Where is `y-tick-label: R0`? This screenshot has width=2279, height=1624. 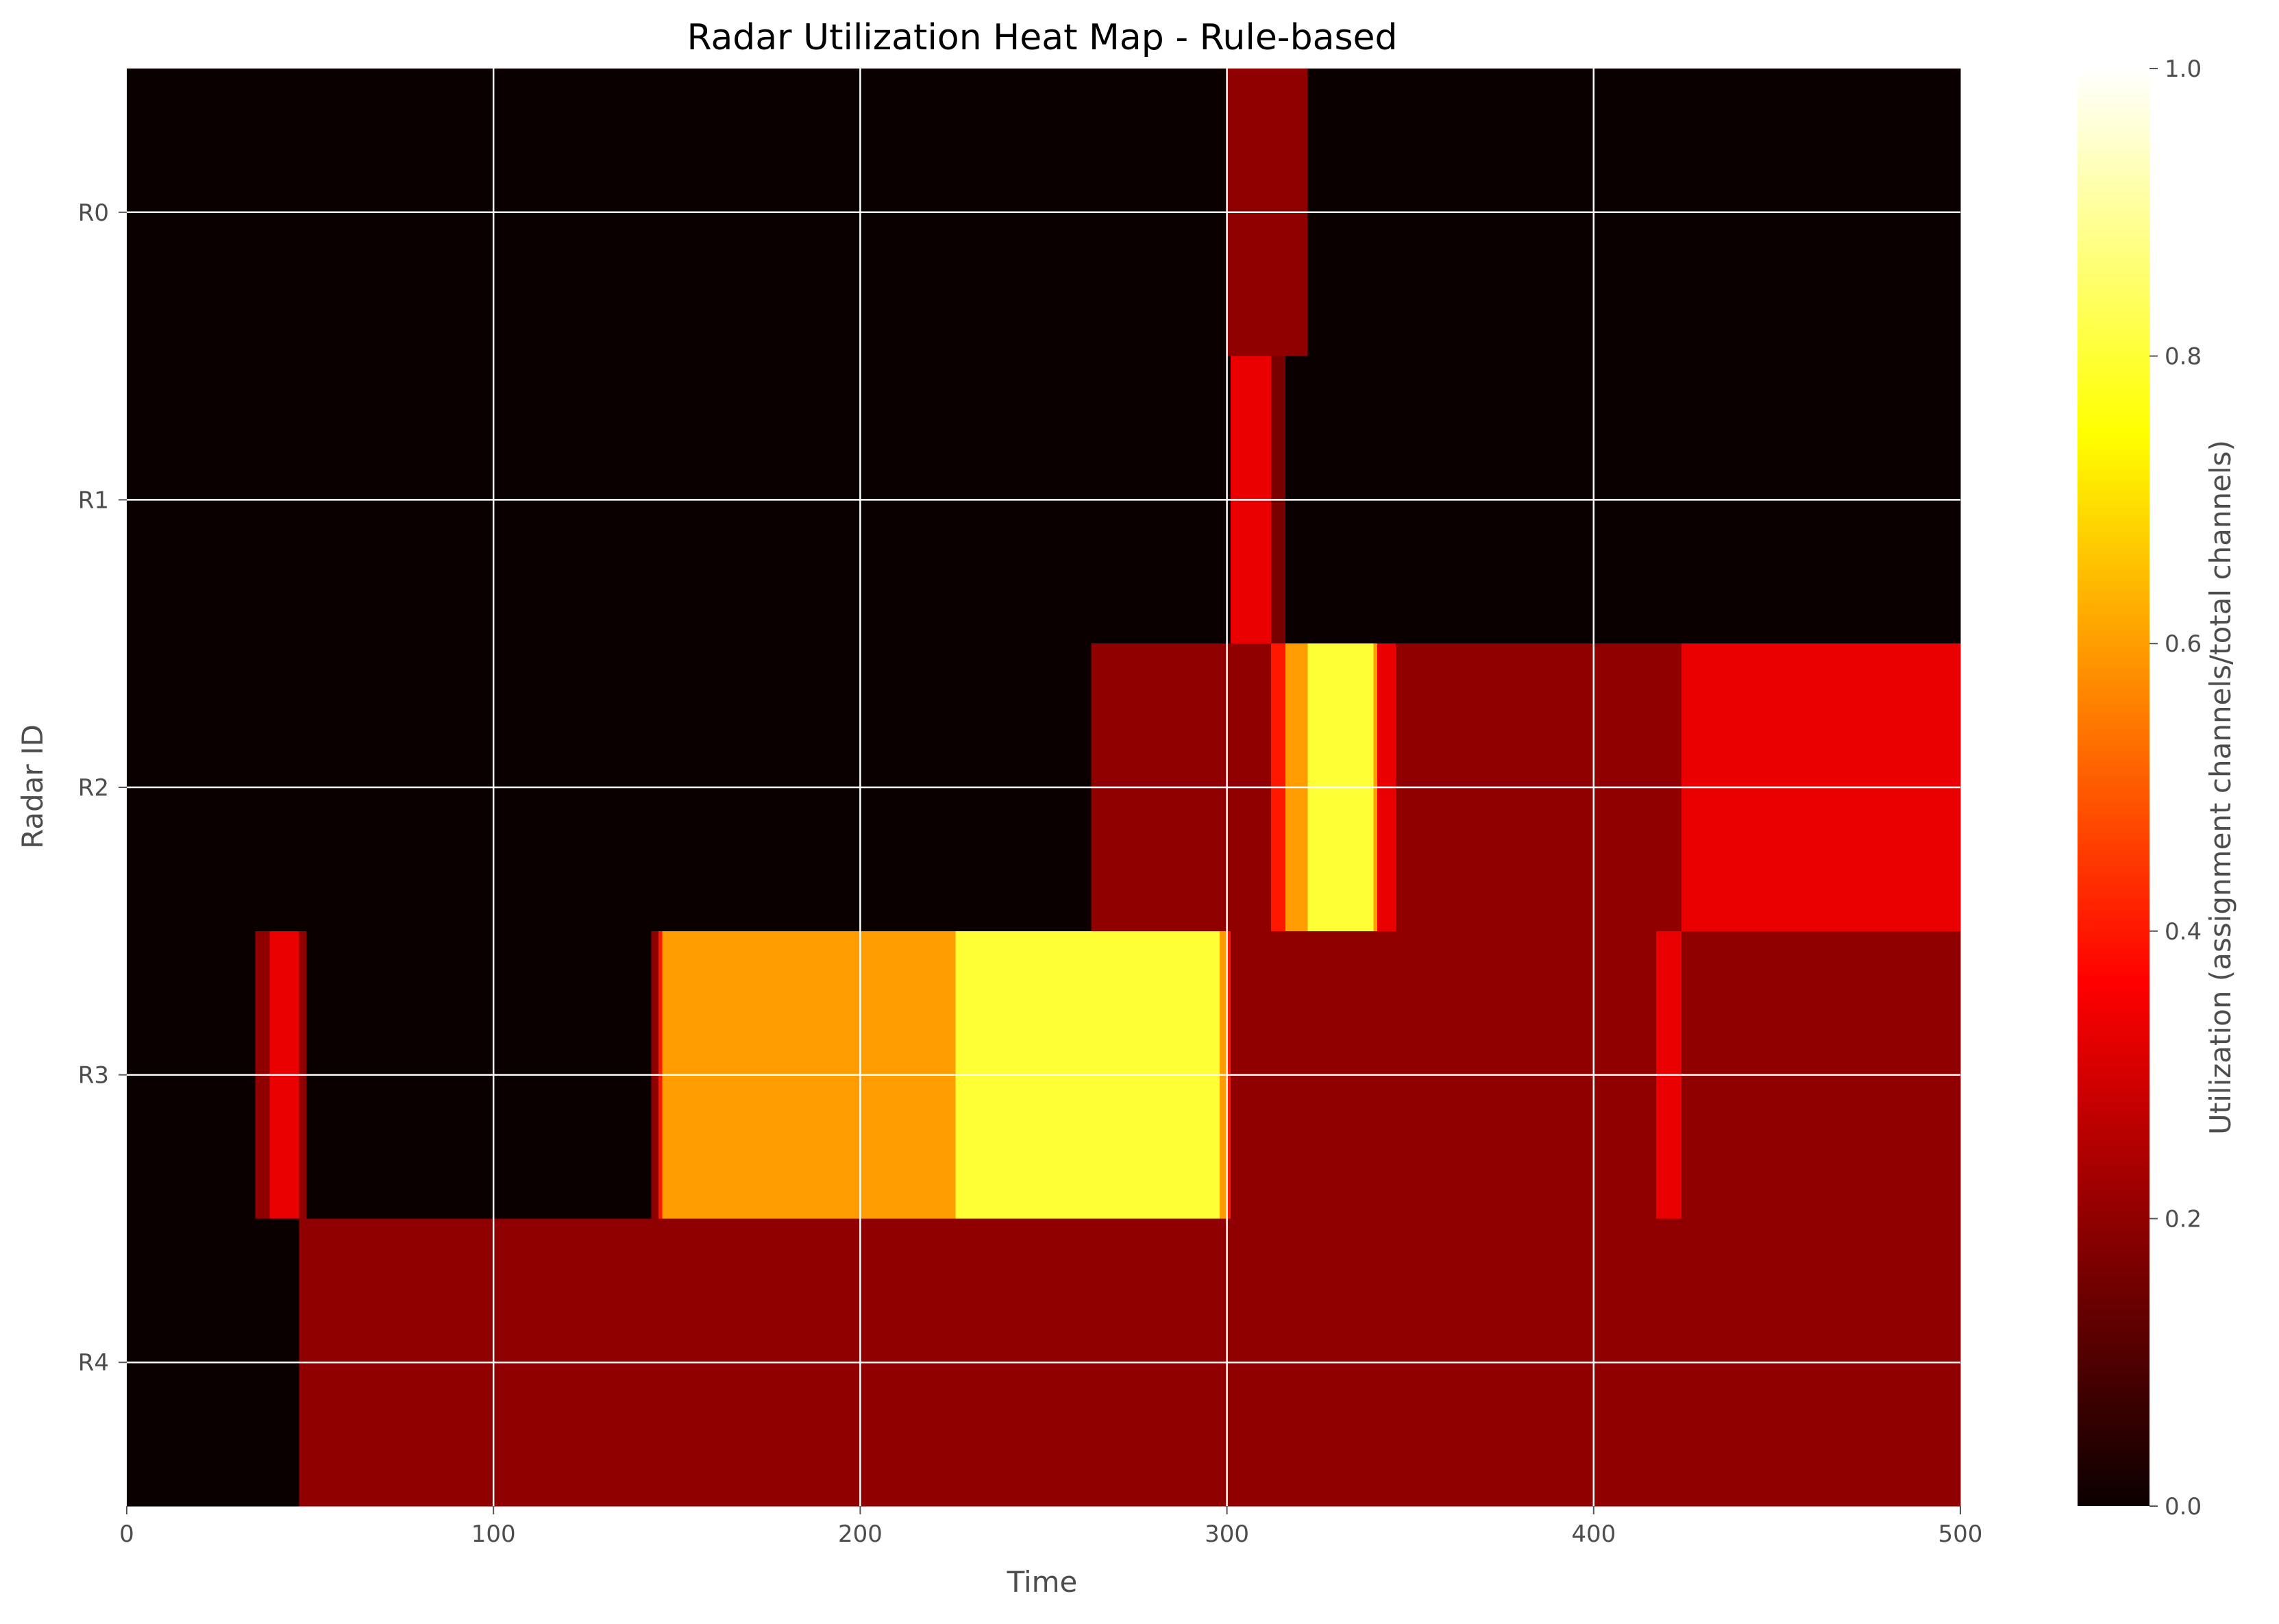
y-tick-label: R0 is located at coordinates (93, 213).